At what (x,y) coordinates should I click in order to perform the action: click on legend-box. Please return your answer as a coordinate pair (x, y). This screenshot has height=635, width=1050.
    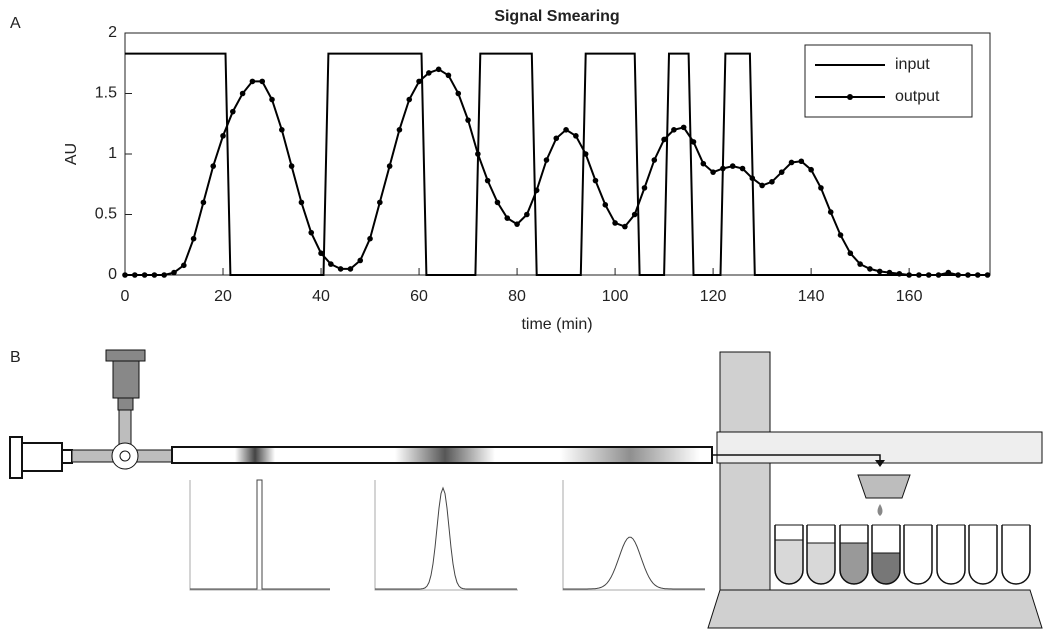
    Looking at the image, I should click on (888, 81).